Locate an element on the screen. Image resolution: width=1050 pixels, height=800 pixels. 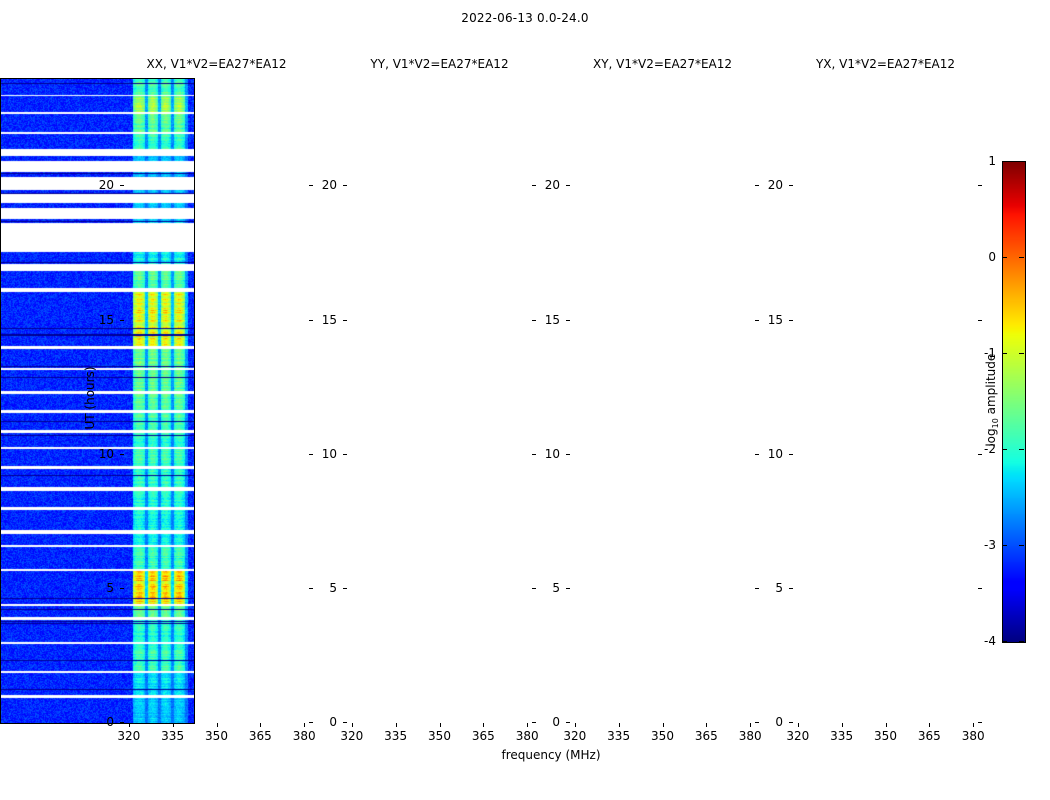
y-axis-ticklabels-xx: 0 5 10 15 20 is located at coordinates (97, 403).